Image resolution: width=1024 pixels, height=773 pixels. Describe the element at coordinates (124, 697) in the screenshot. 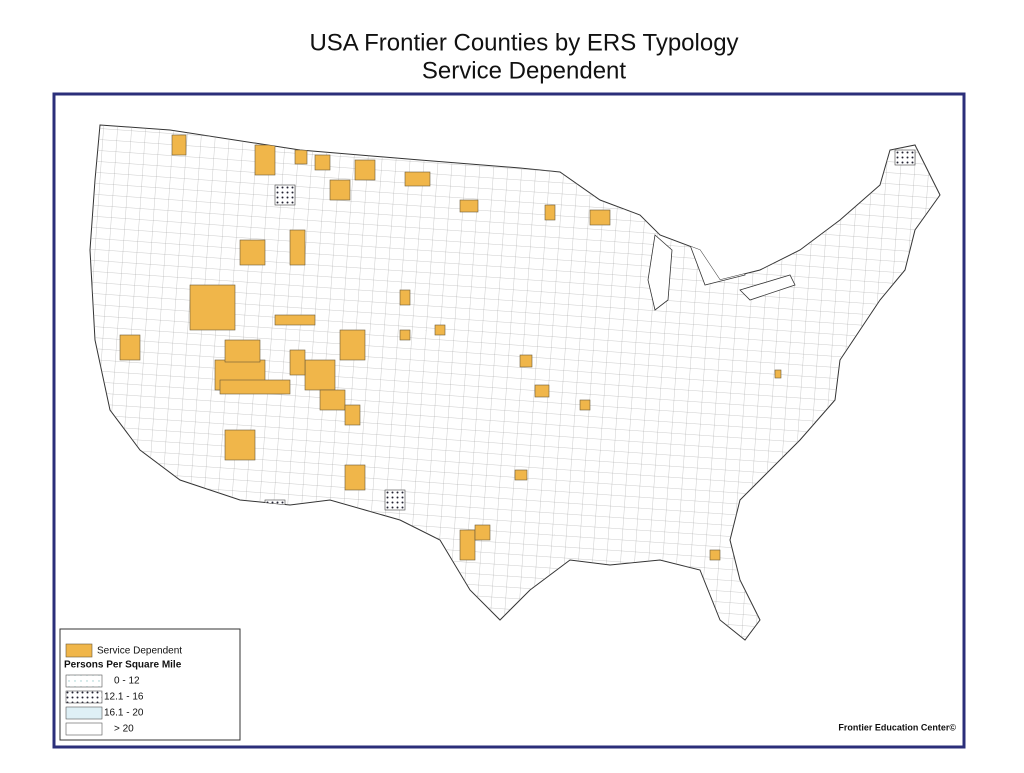

I see `legend-label: 12.1 - 16` at that location.